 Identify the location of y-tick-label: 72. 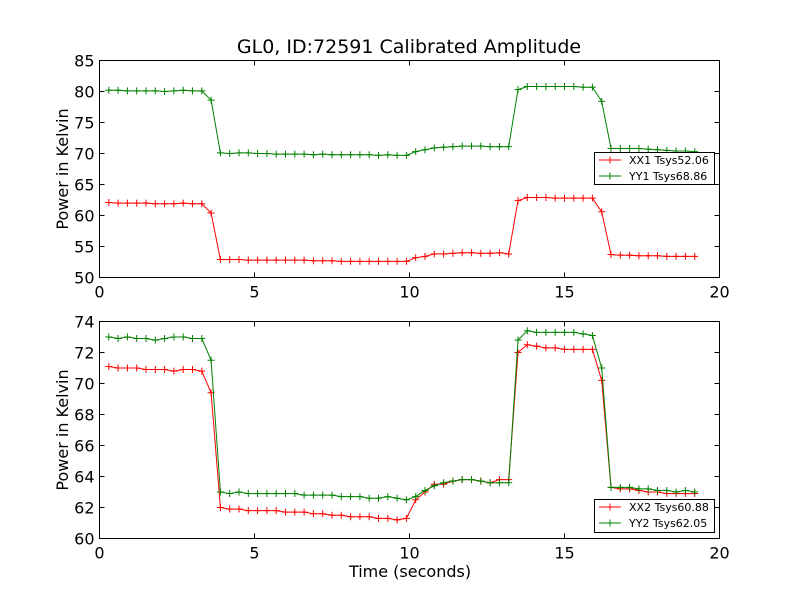
(84, 353).